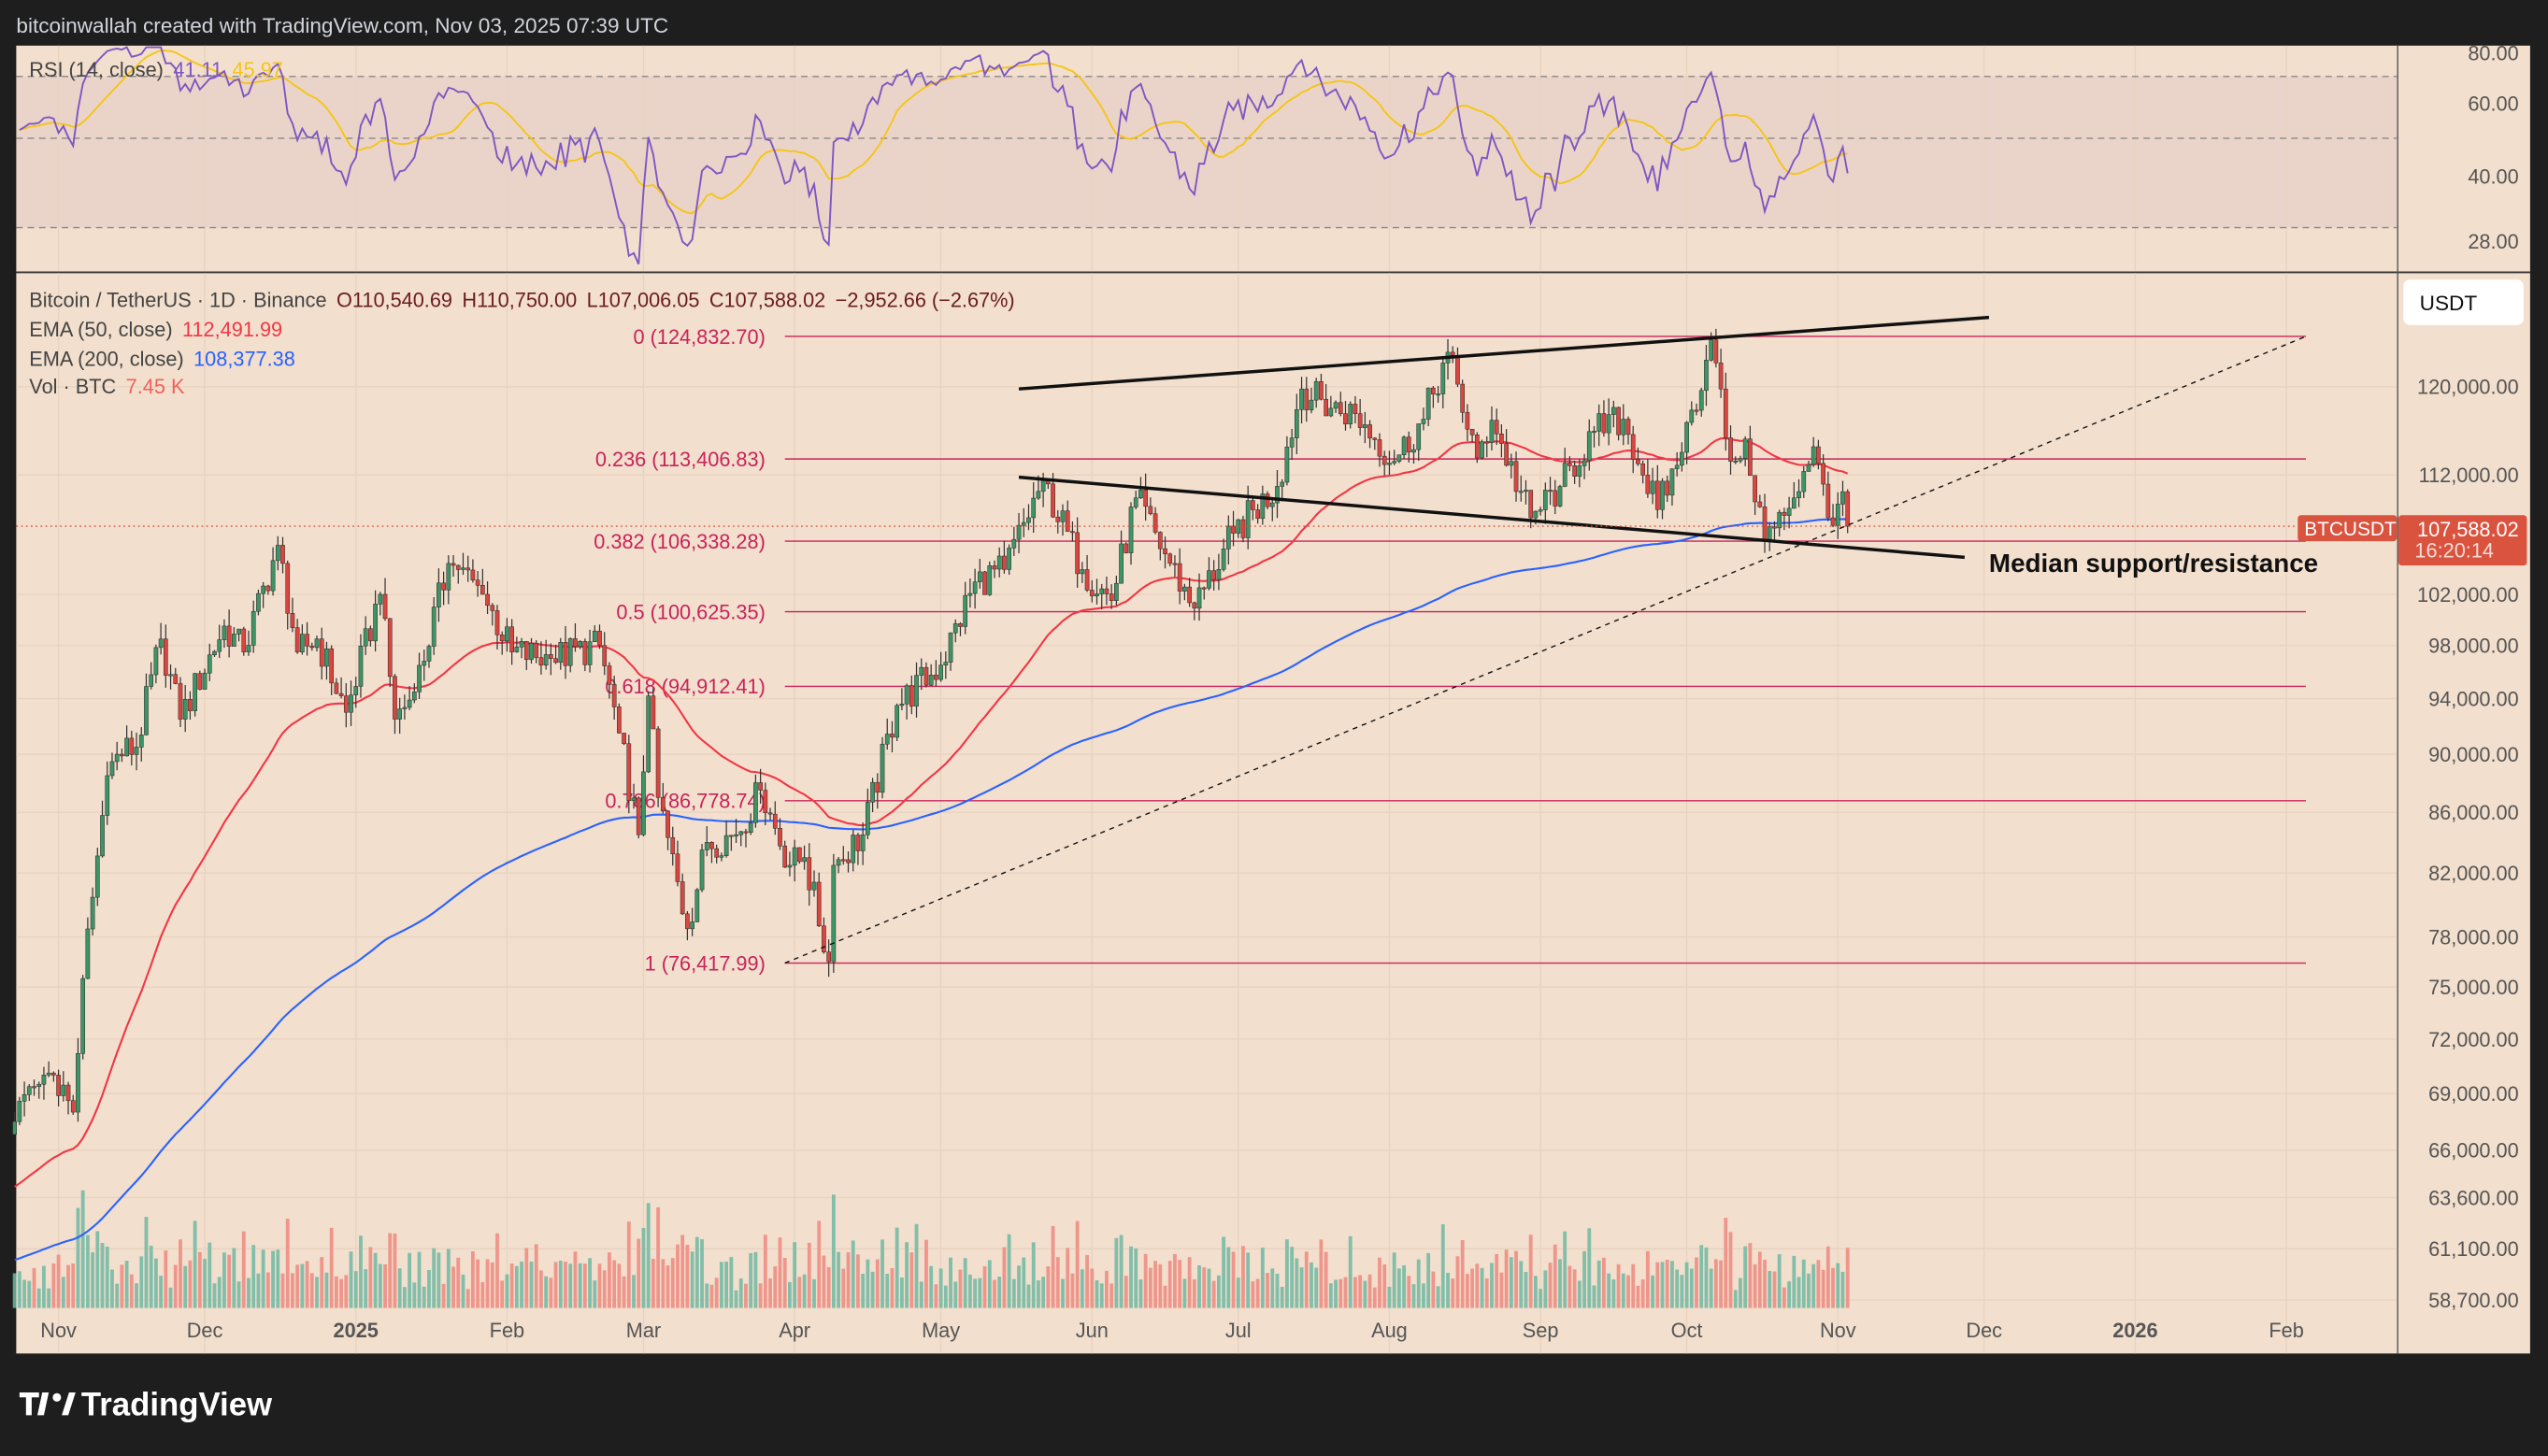  I want to click on tradingview-logo: TradingView, so click(146, 1404).